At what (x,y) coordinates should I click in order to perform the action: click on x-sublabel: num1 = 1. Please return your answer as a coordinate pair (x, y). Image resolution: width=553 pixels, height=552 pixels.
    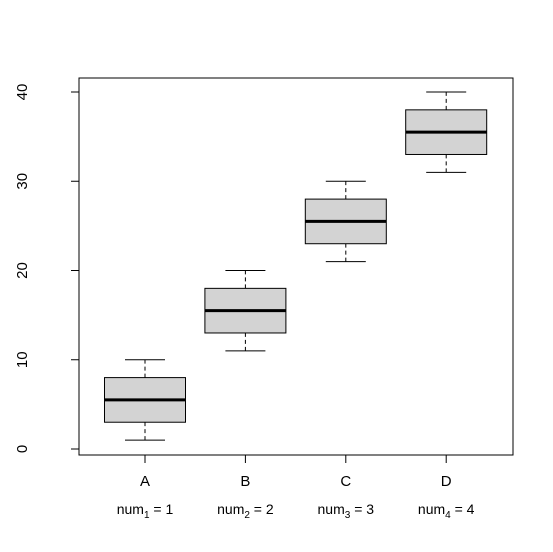
    Looking at the image, I should click on (145, 511).